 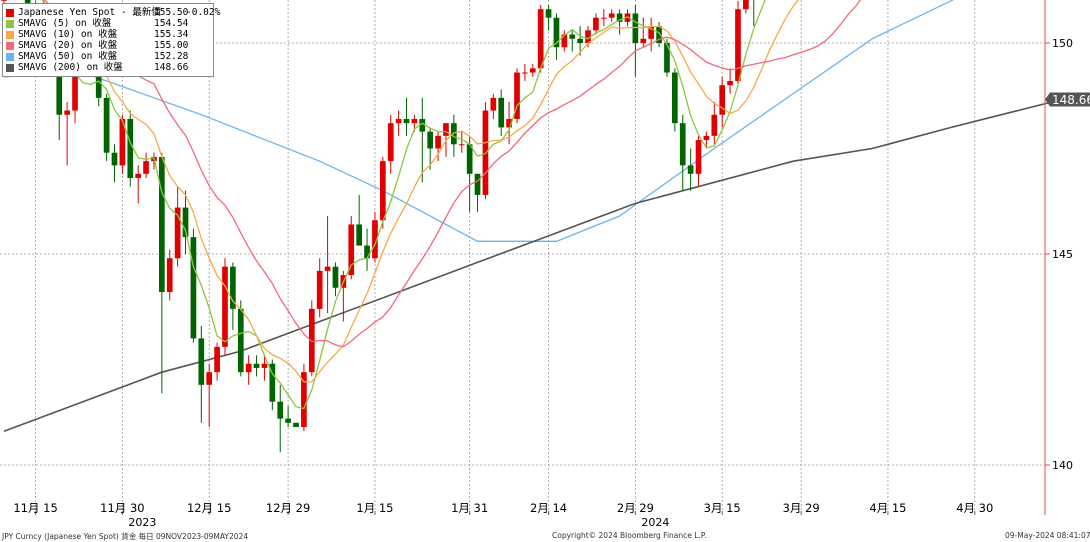 I want to click on footer-copyright: Copyright© 2024 Bloomberg Finance L.P., so click(x=629, y=535).